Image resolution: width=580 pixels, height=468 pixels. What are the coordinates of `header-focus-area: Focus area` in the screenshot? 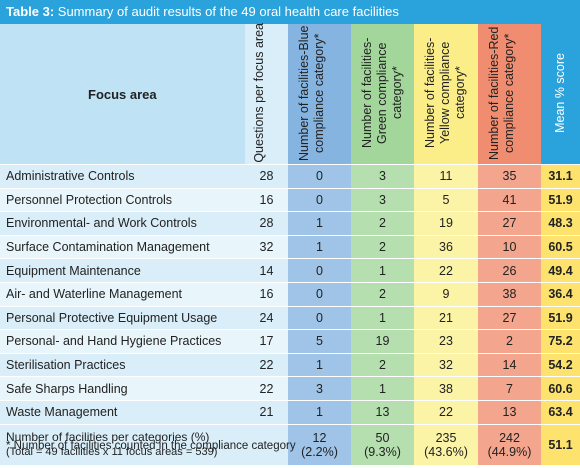 It's located at (122, 94).